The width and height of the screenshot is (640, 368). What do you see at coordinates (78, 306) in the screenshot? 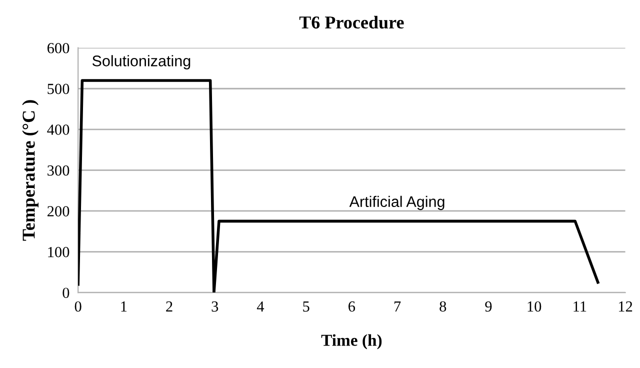
I see `x-tick-label: 0` at bounding box center [78, 306].